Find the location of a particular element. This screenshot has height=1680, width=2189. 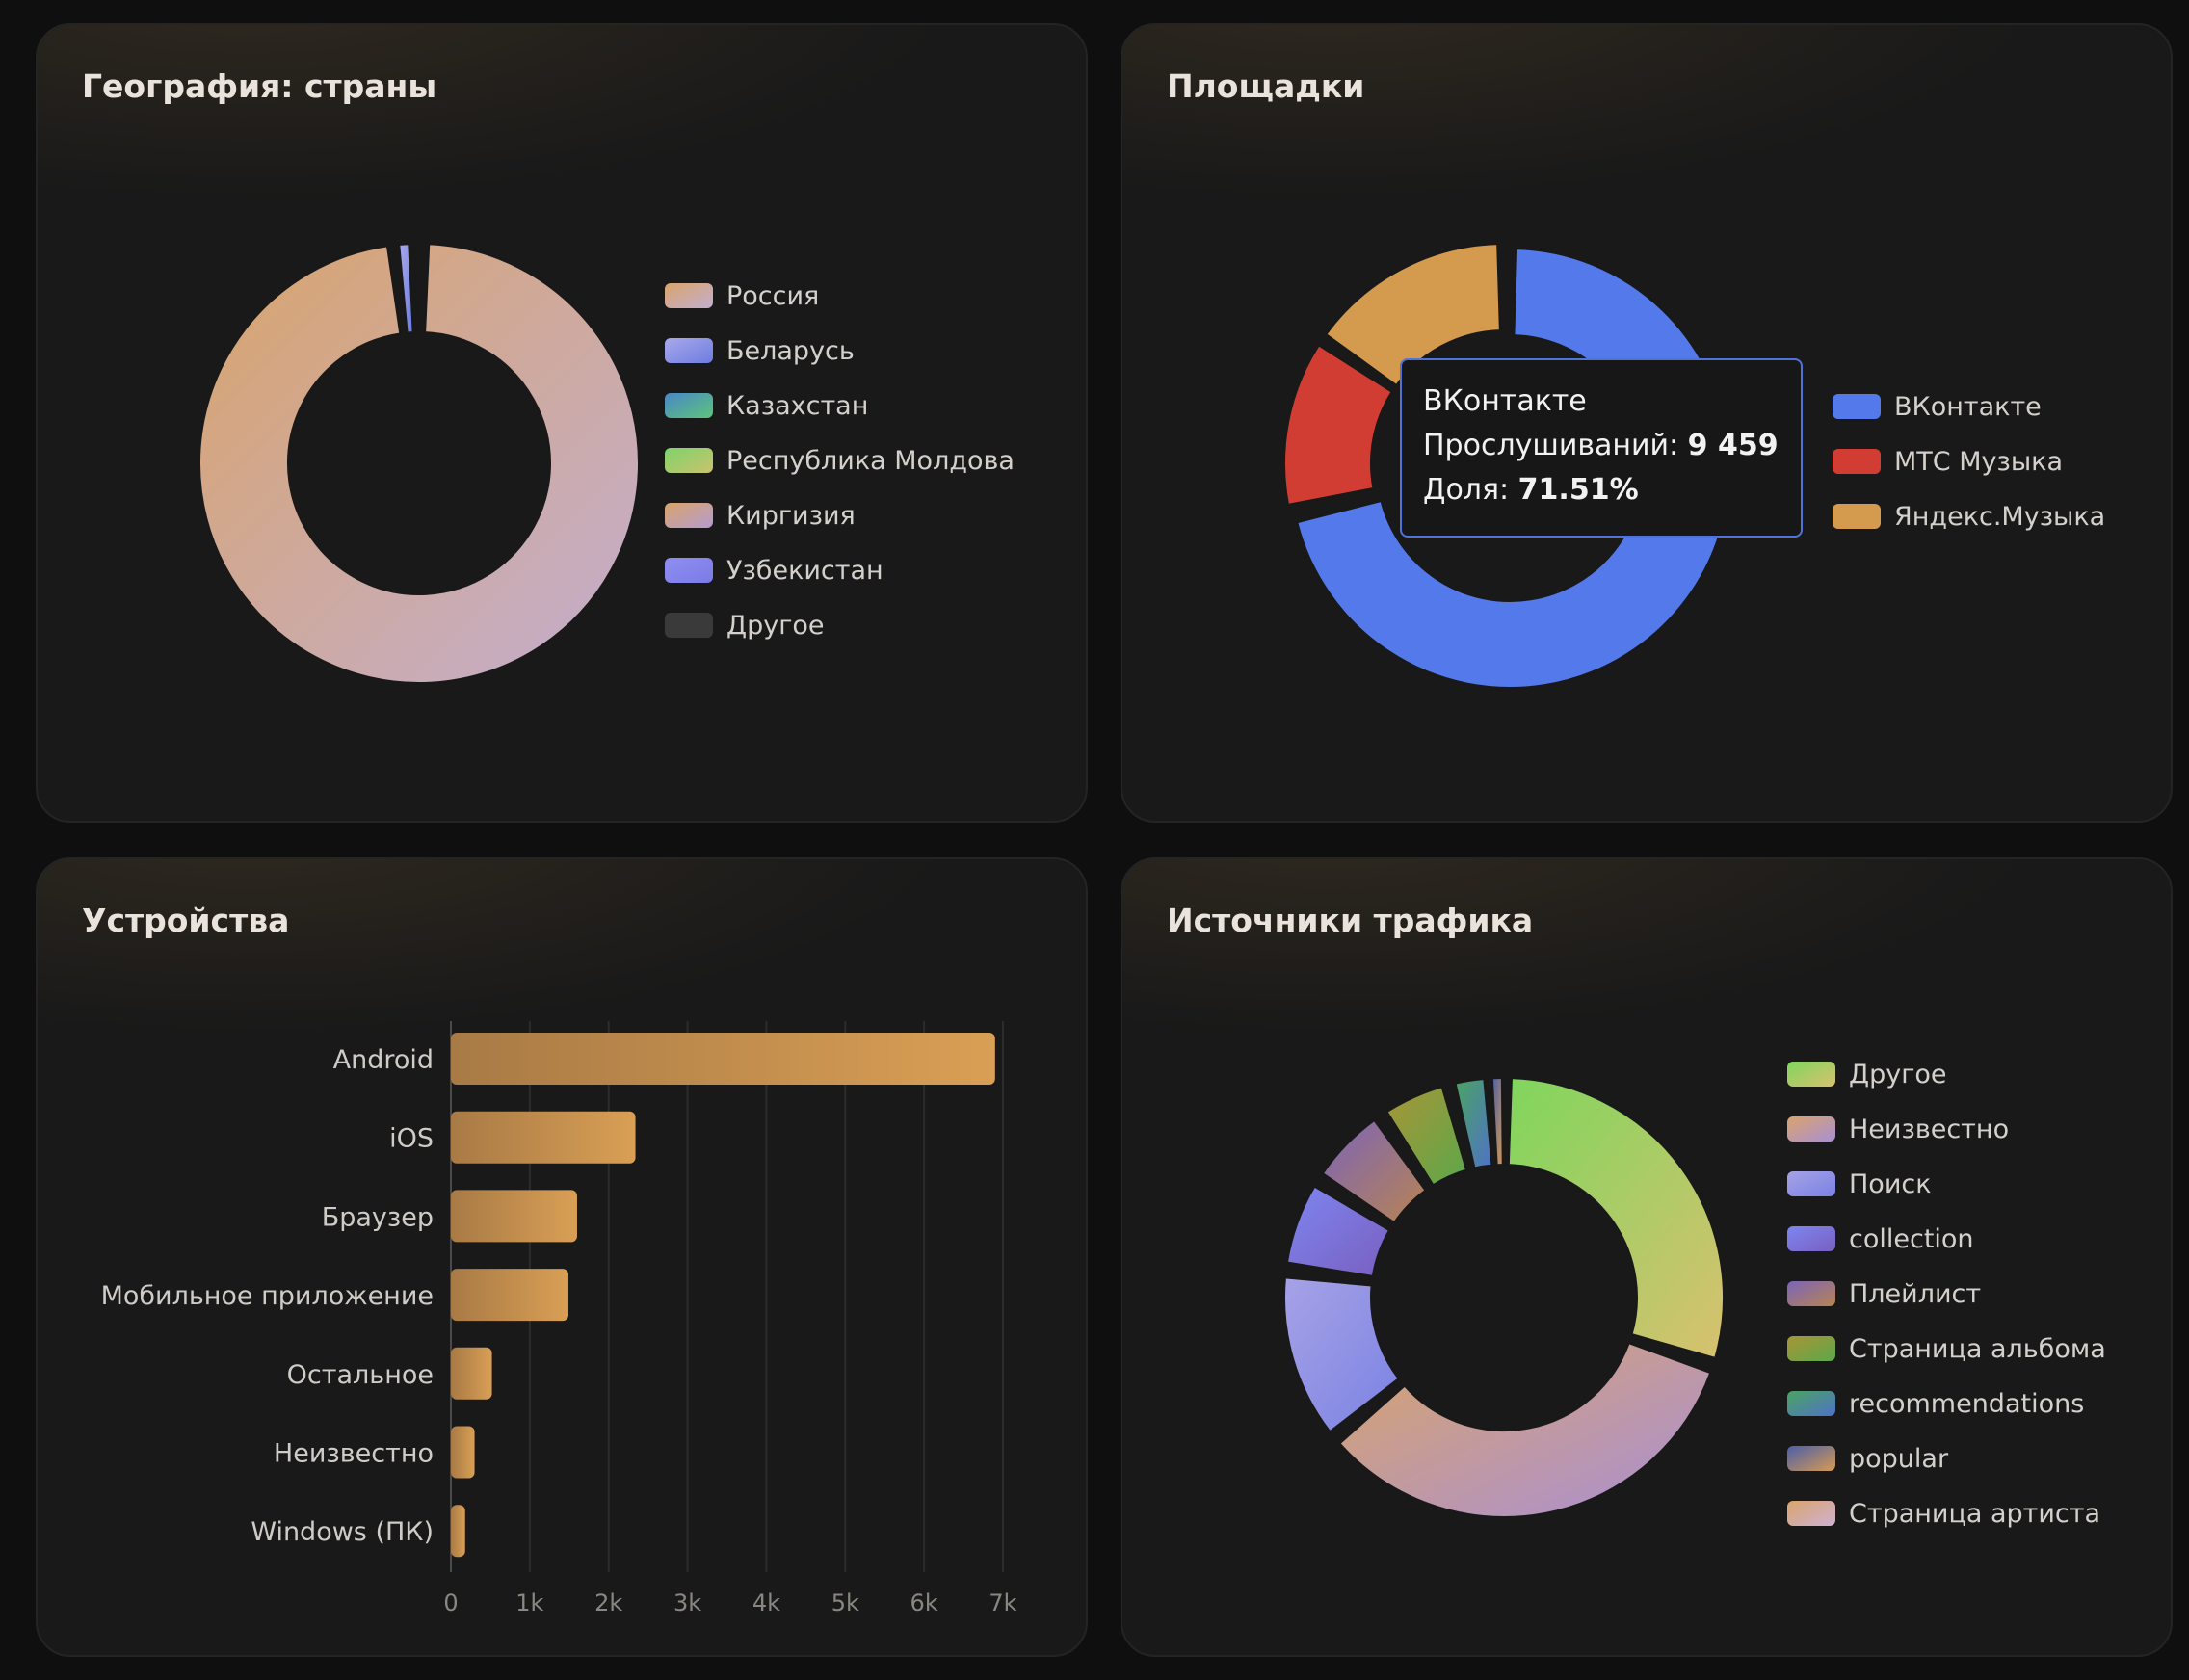

tooltip-plays-value: 9 459 is located at coordinates (1733, 445).